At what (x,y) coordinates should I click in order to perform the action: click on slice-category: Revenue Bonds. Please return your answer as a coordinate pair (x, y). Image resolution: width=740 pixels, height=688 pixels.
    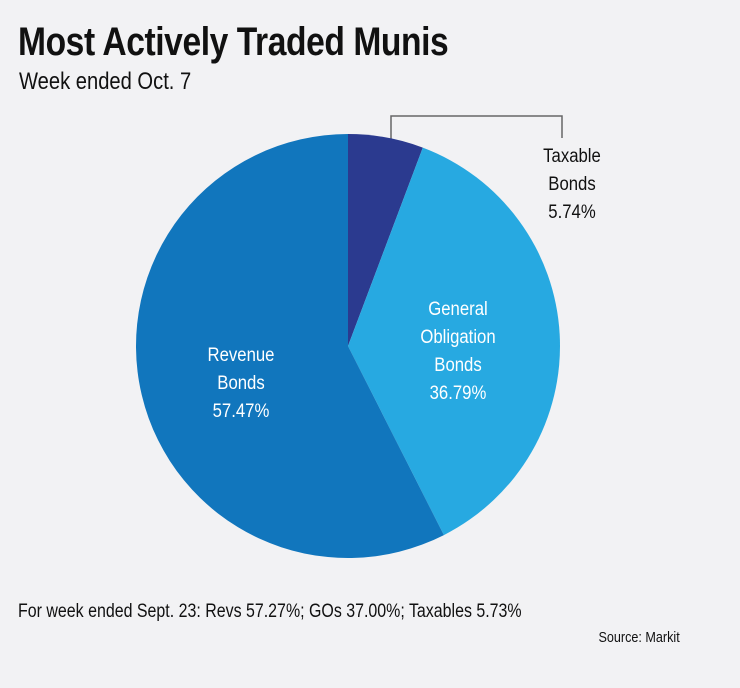
    Looking at the image, I should click on (241, 369).